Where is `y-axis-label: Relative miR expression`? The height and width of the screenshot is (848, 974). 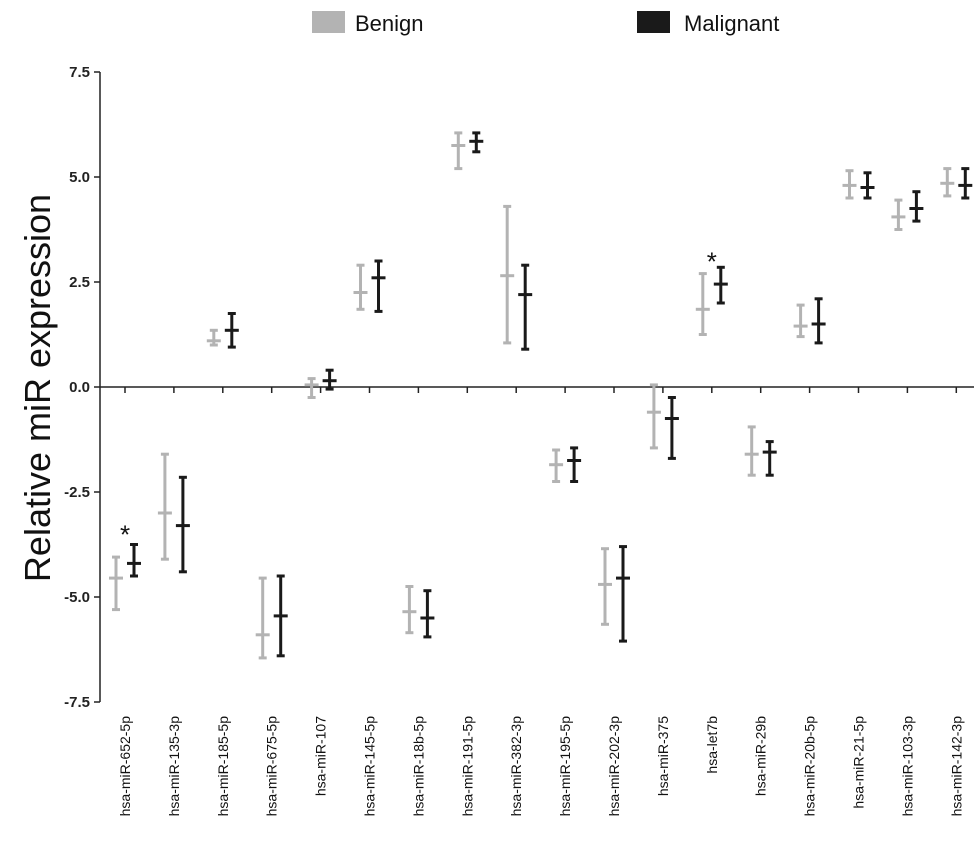 y-axis-label: Relative miR expression is located at coordinates (37, 388).